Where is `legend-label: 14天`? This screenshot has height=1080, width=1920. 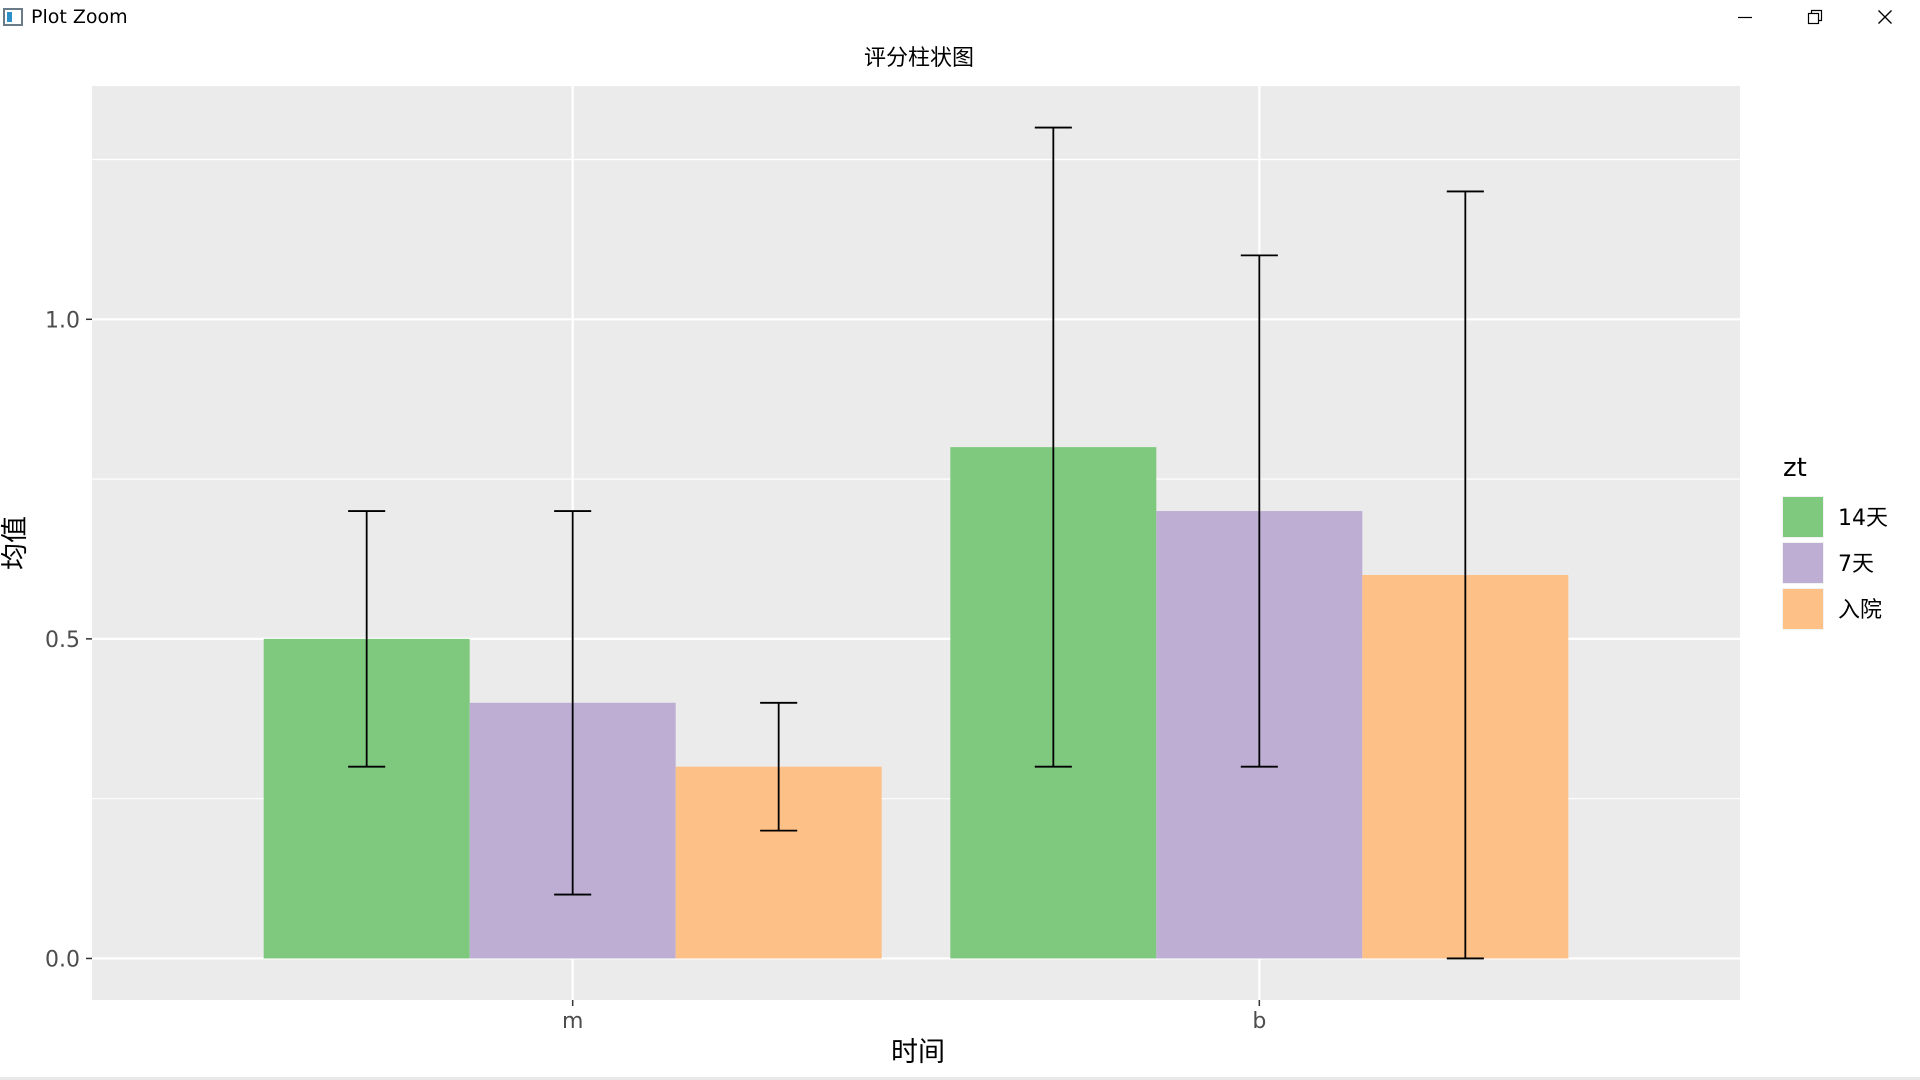 legend-label: 14天 is located at coordinates (1863, 518).